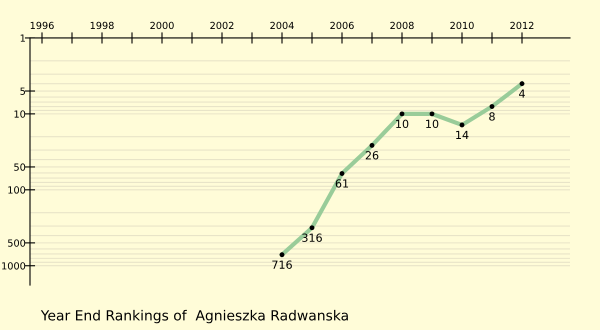 The width and height of the screenshot is (600, 330). Describe the element at coordinates (372, 155) in the screenshot. I see `data-label: 26` at that location.